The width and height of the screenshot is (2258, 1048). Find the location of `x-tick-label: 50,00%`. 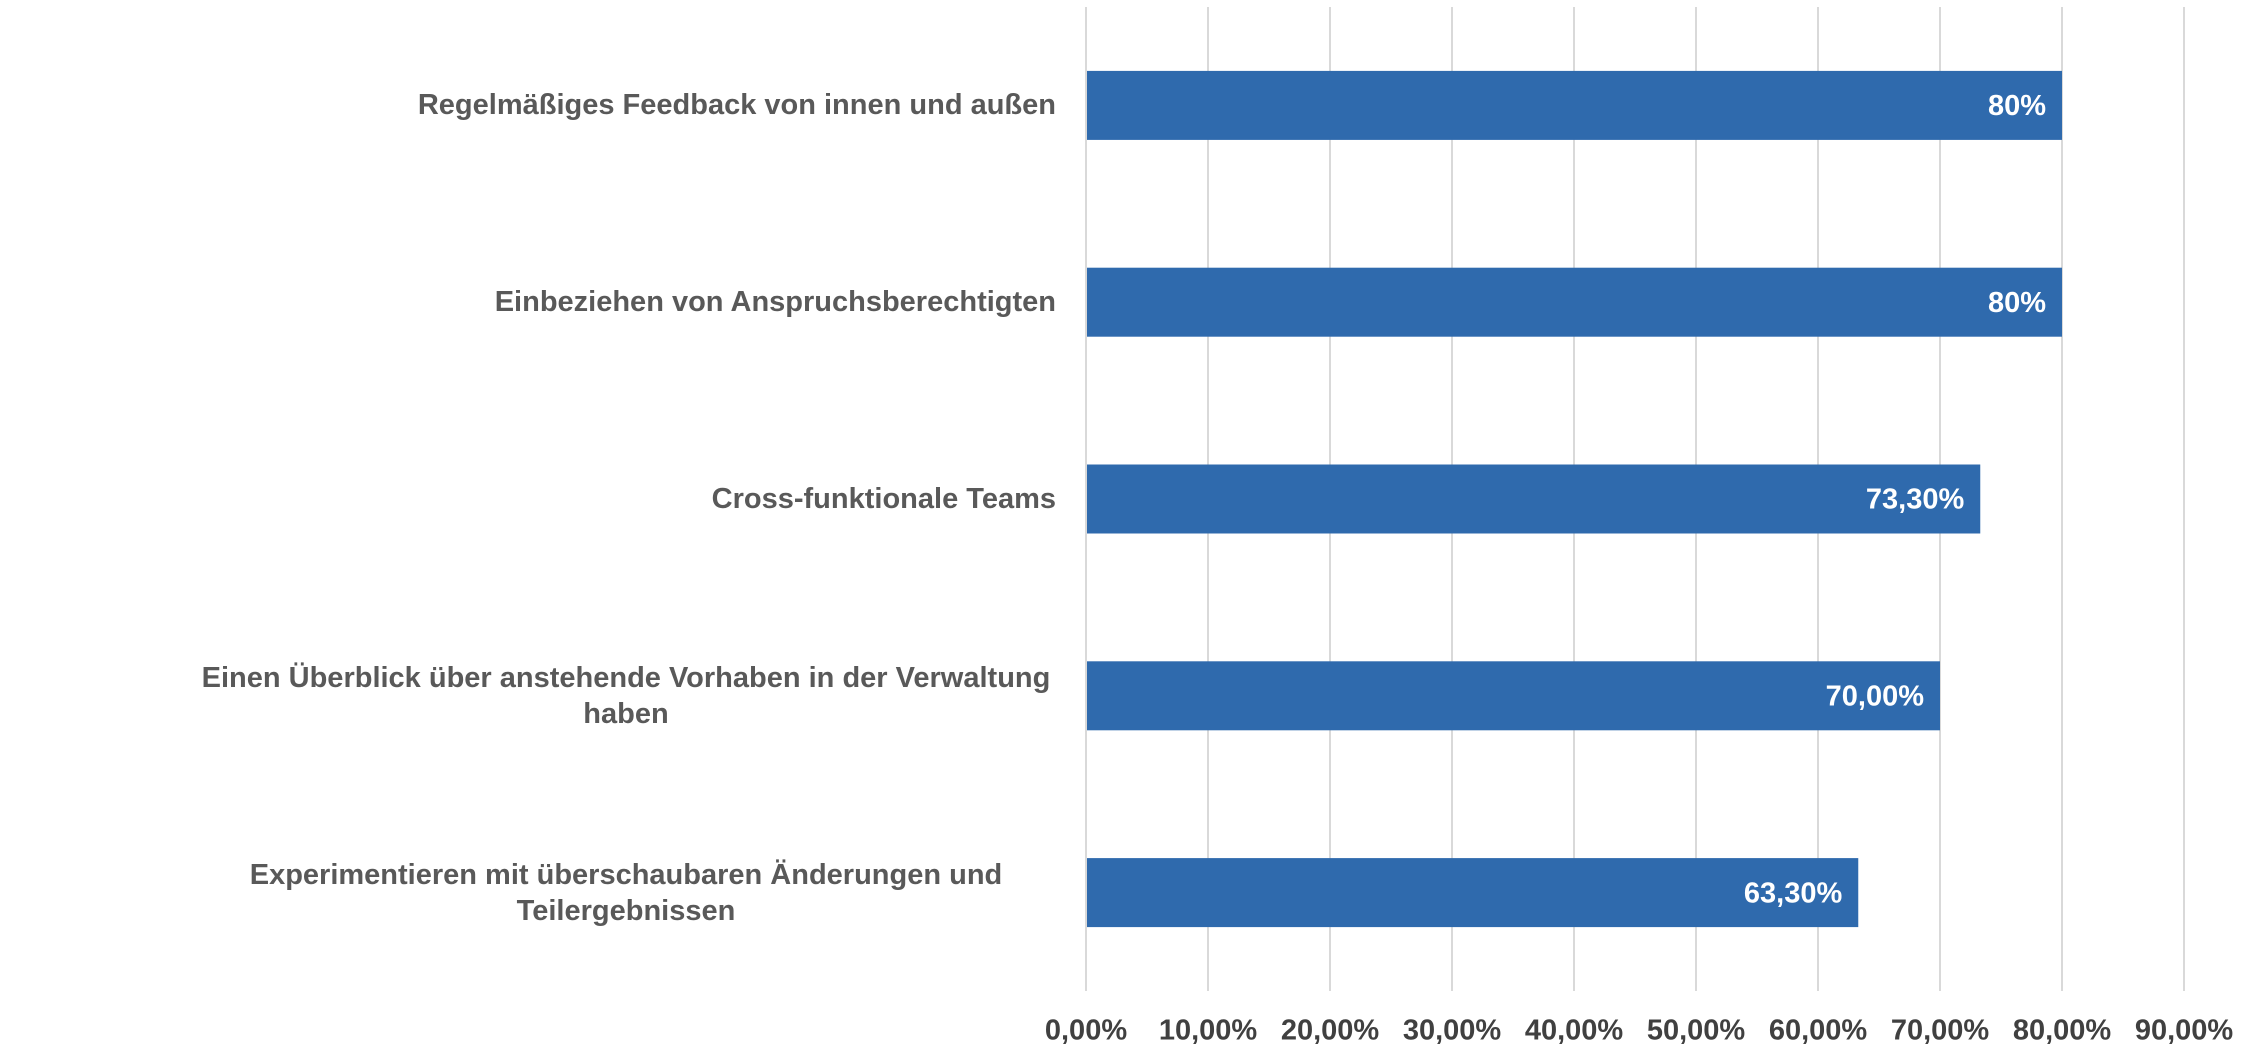

x-tick-label: 50,00% is located at coordinates (1696, 1031).